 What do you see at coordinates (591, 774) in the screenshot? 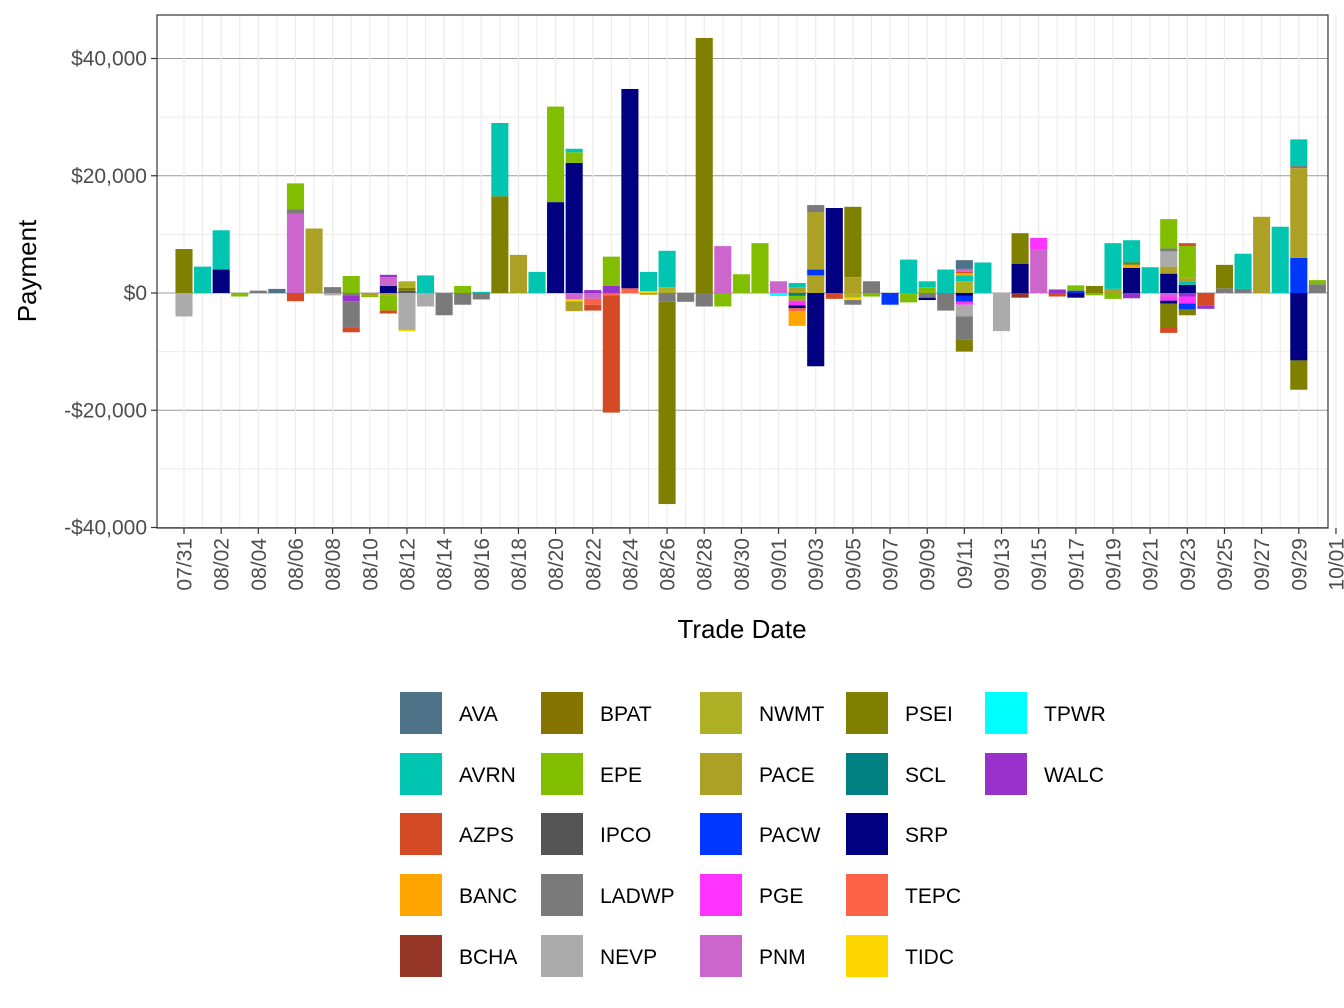
I see `legend-item: EPE` at bounding box center [591, 774].